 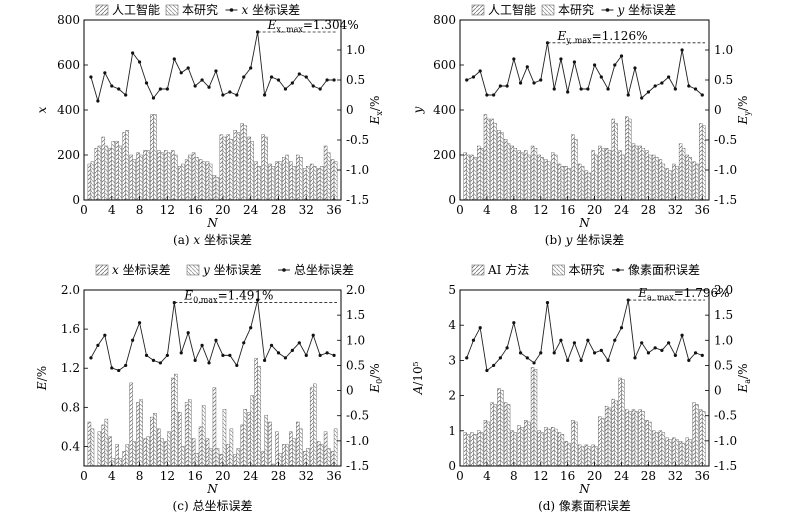 What do you see at coordinates (512, 9) in the screenshot?
I see `legend-label: 人工智能` at bounding box center [512, 9].